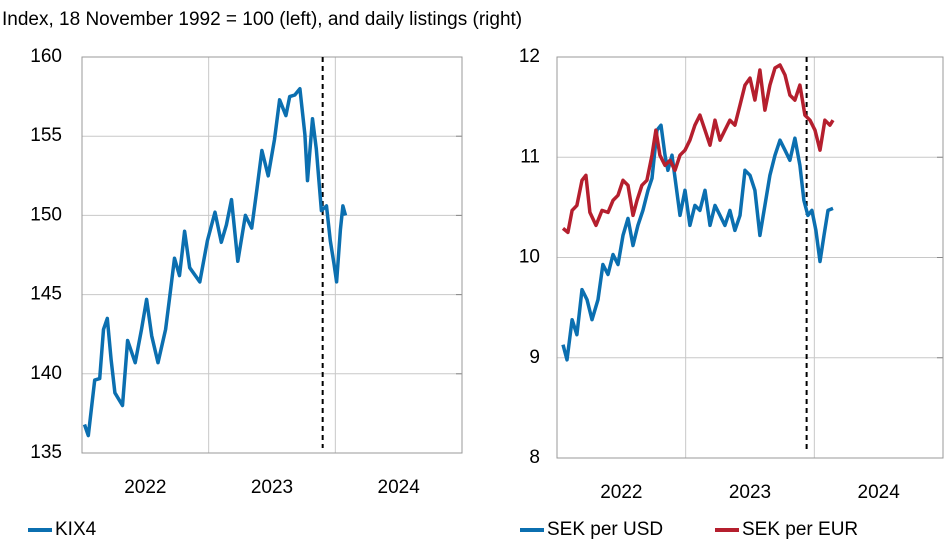 This screenshot has height=546, width=944. I want to click on y-tick-label: 150, so click(46, 214).